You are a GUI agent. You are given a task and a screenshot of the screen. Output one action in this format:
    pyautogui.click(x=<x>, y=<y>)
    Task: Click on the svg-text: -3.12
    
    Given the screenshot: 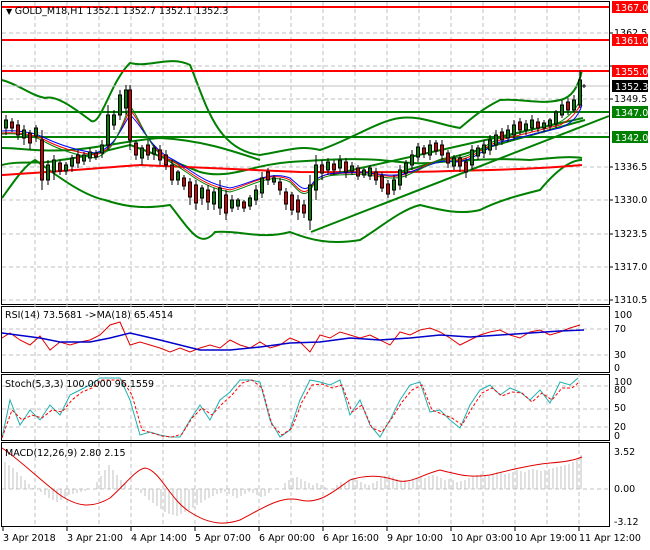 What is the action you would take?
    pyautogui.click(x=626, y=522)
    